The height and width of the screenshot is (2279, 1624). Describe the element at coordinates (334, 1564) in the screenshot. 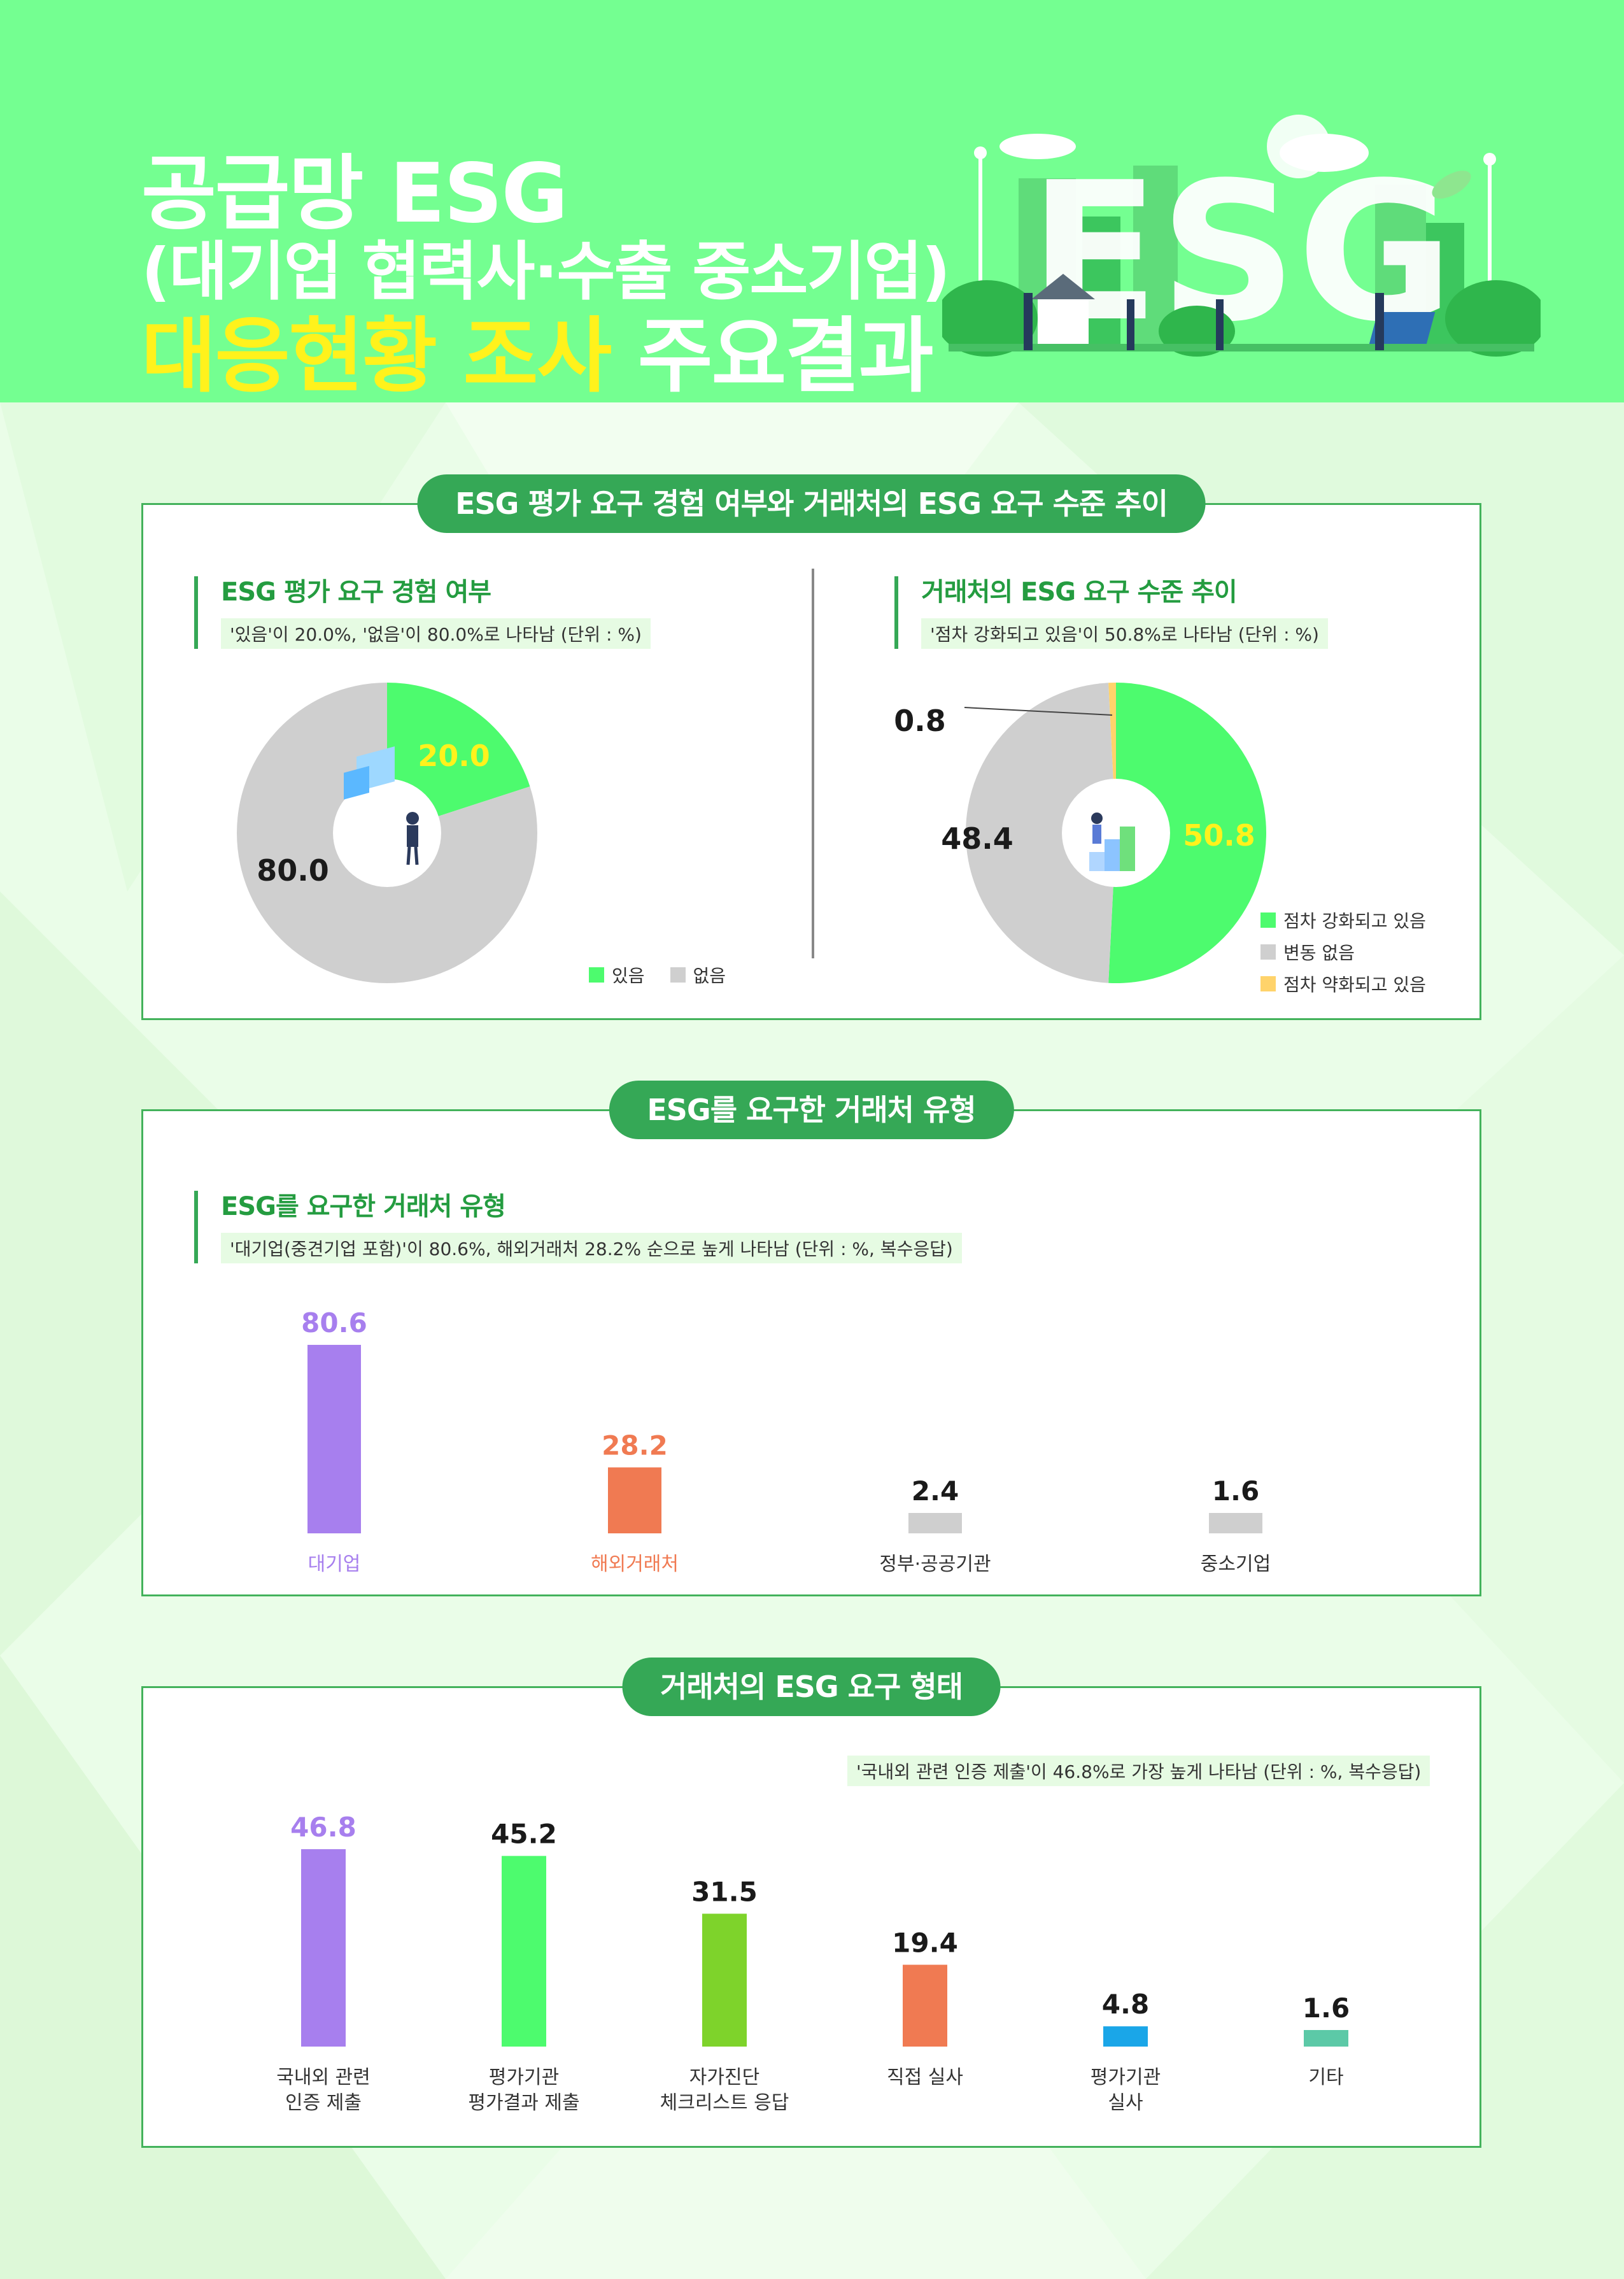

I see `bar-category-label-0: 대기업` at that location.